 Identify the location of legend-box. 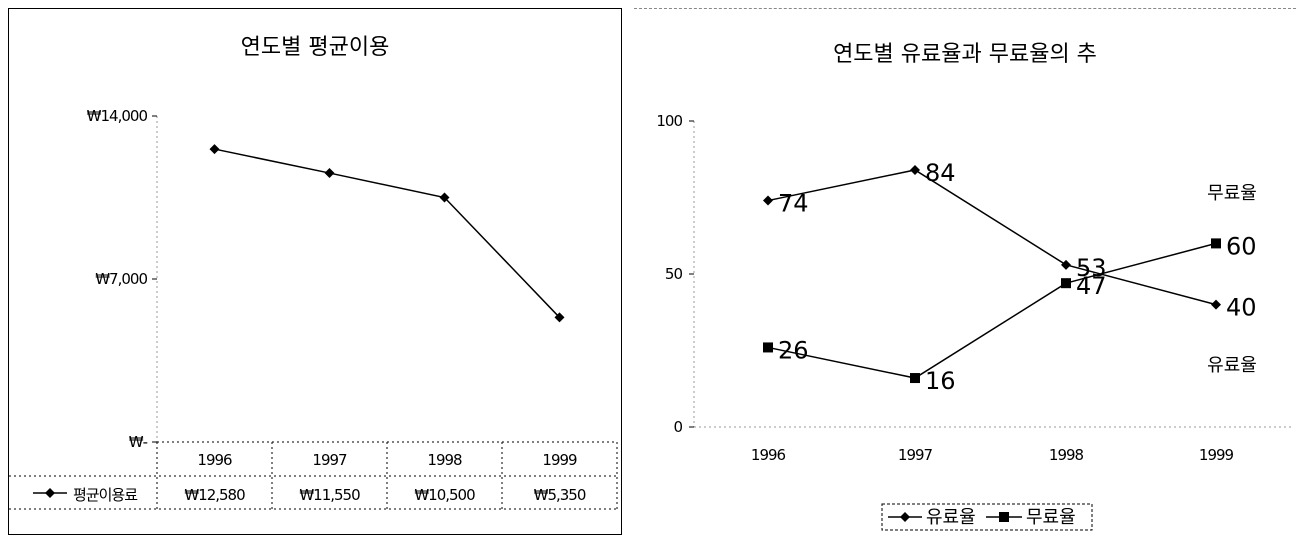
(987, 517).